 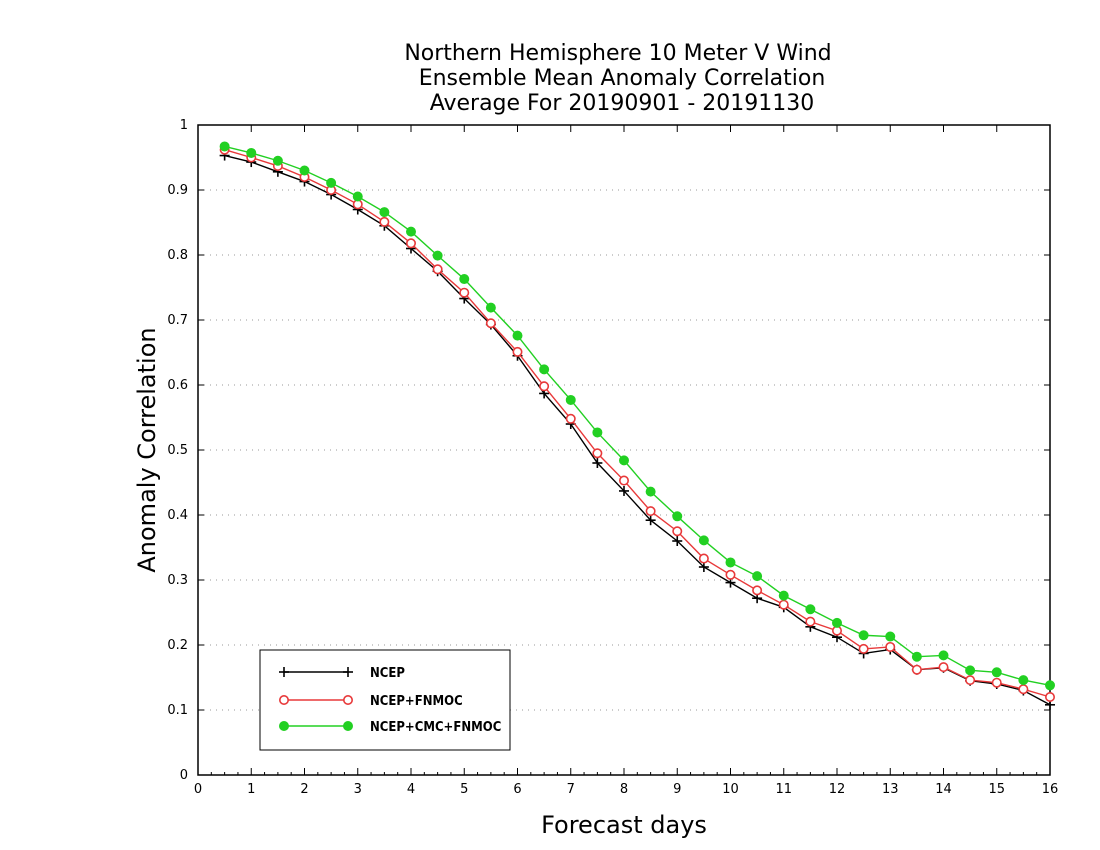 What do you see at coordinates (622, 78) in the screenshot?
I see `title-line-2: Ensemble Mean Anomaly Correlation` at bounding box center [622, 78].